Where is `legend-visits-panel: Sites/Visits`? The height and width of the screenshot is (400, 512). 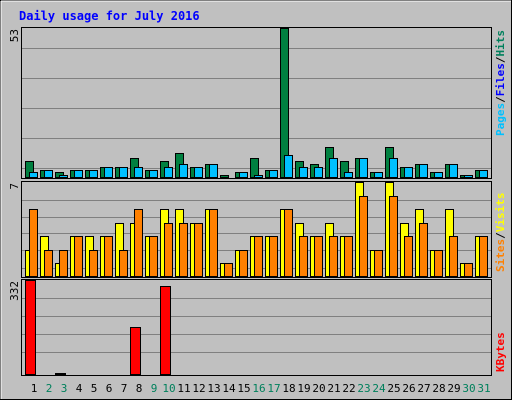 legend-visits-panel: Sites/Visits is located at coordinates (500, 233).